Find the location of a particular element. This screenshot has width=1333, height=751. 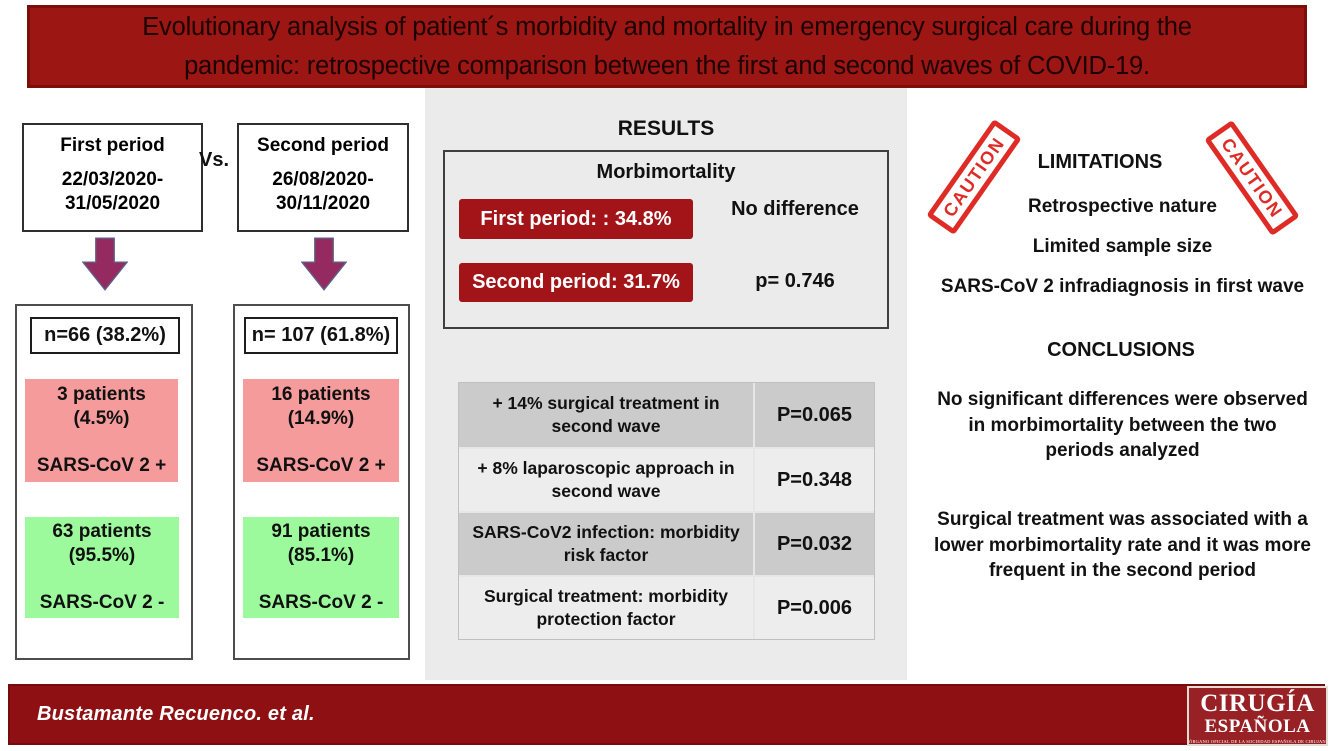

first-period-dates: 22/03/2020- 31/05/2020 is located at coordinates (112, 191).